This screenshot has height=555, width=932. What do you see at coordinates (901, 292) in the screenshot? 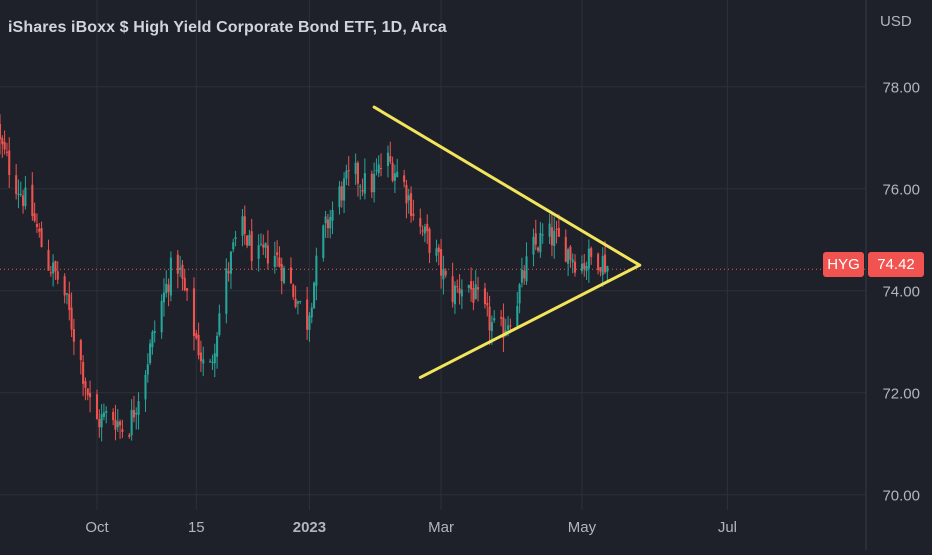
I see `price-axis: 78.00 76.00 74.00 72.00 70.00` at bounding box center [901, 292].